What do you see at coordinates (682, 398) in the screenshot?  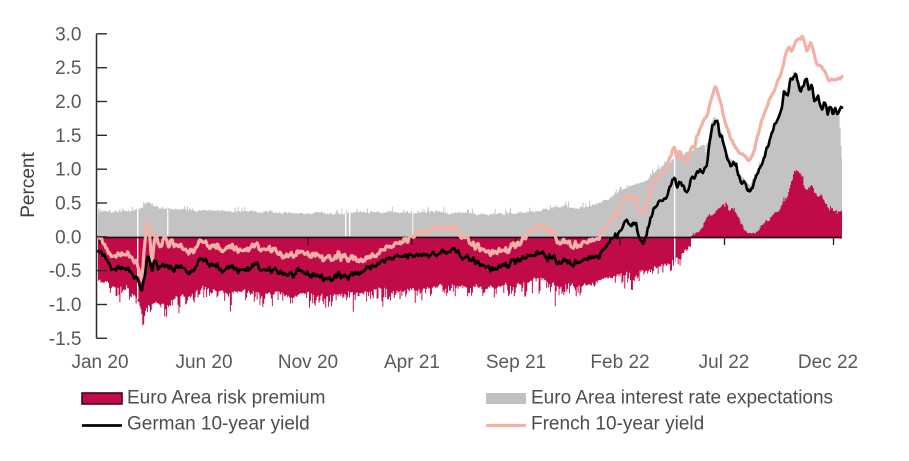 I see `svg-text:Euro Area interest rate expect: Euro Area interest rate expectations` at bounding box center [682, 398].